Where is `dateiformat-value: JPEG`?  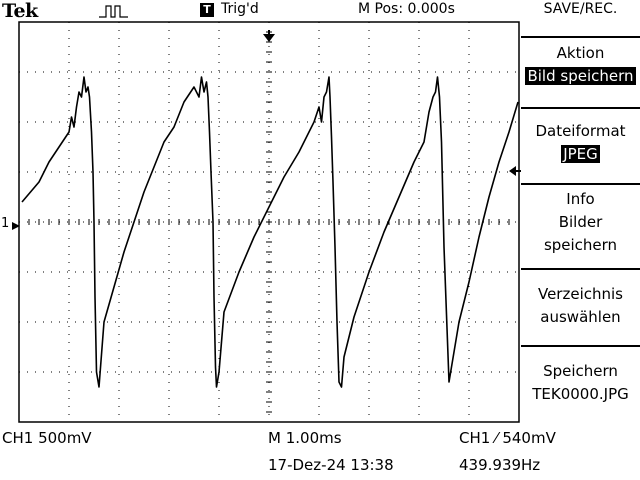 dateiformat-value: JPEG is located at coordinates (580, 154).